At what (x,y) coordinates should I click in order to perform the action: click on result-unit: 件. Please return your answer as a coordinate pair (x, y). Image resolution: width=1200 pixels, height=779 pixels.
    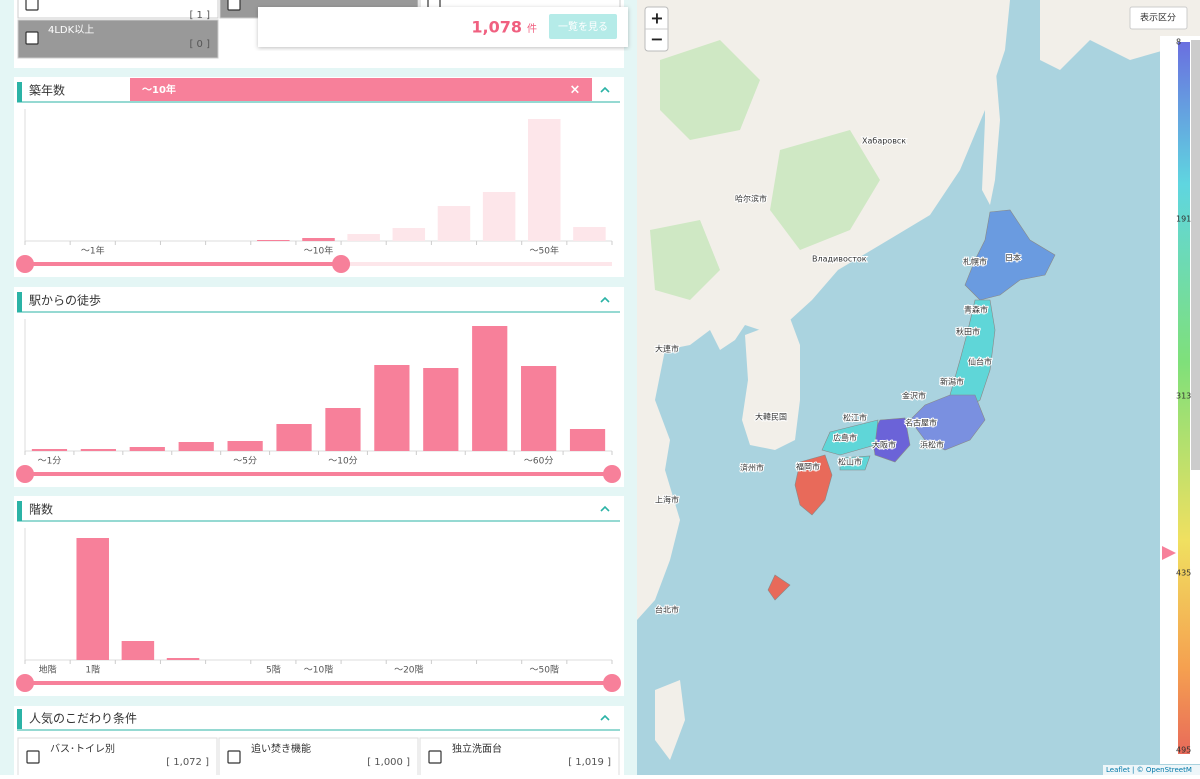
    Looking at the image, I should click on (532, 29).